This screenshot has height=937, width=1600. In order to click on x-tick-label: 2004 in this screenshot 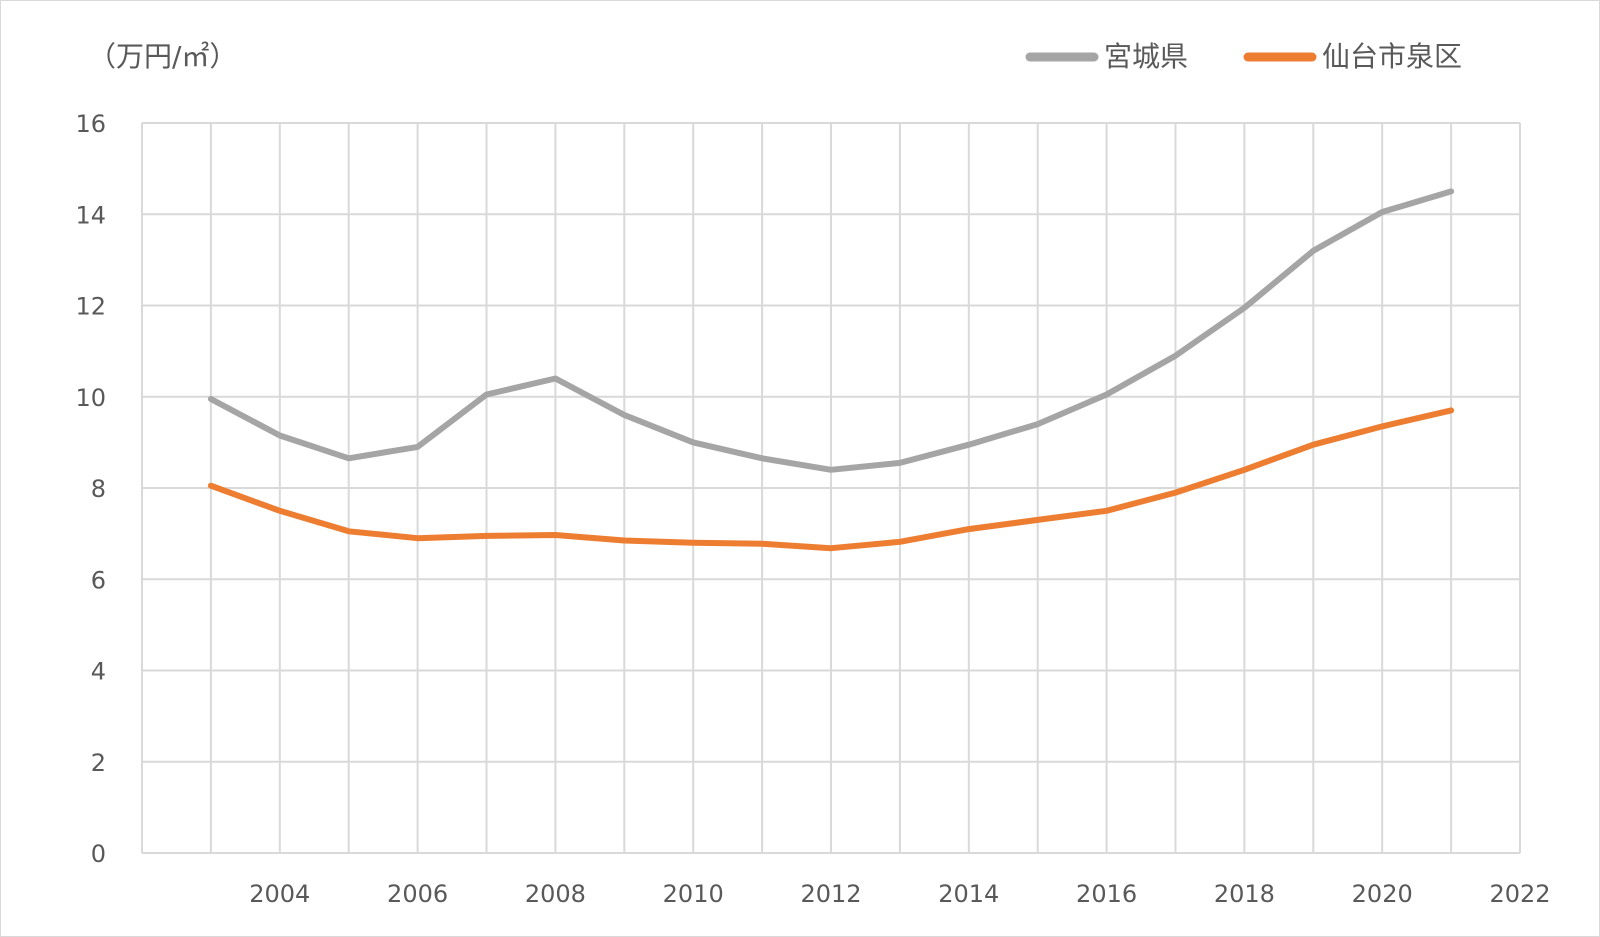, I will do `click(279, 894)`.